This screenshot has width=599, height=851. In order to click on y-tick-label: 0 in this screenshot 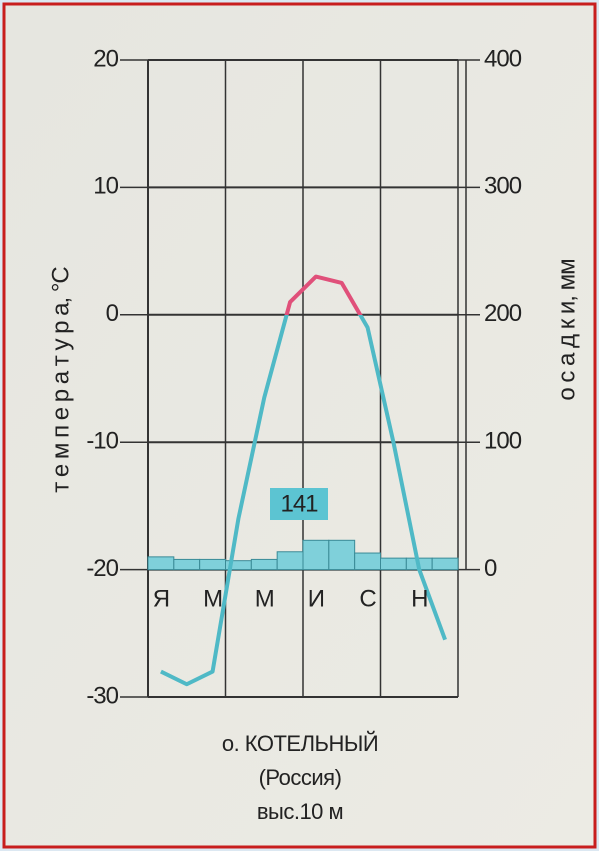, I will do `click(112, 313)`.